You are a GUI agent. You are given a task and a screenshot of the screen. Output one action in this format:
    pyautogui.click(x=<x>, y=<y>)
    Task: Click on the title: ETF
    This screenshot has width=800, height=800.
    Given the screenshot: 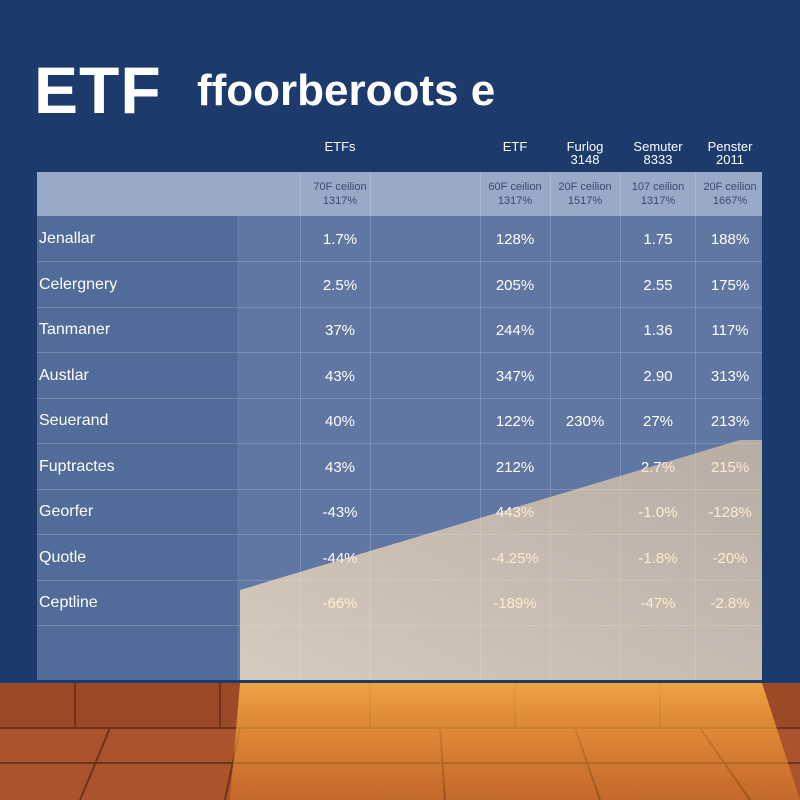 What is the action you would take?
    pyautogui.click(x=98, y=90)
    